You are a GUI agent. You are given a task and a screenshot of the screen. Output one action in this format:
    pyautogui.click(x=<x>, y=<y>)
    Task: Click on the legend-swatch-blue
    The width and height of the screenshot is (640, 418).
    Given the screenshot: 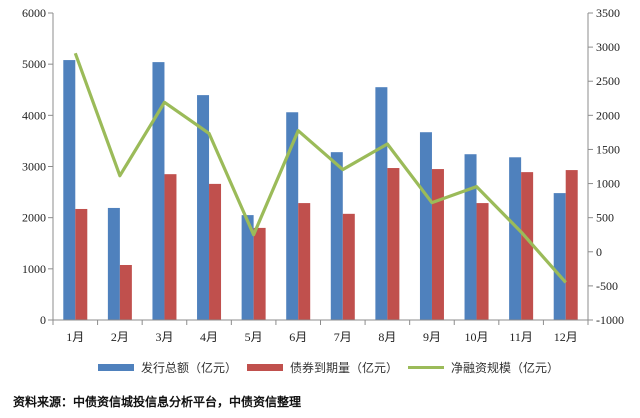 What is the action you would take?
    pyautogui.click(x=116, y=367)
    